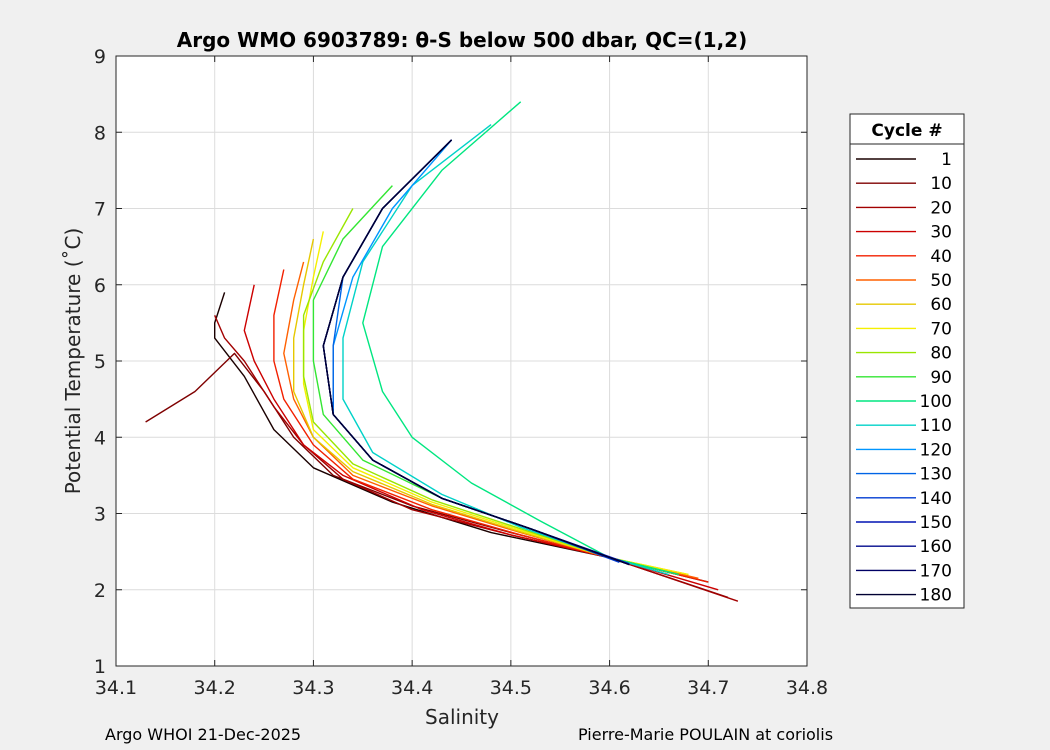  Describe the element at coordinates (936, 426) in the screenshot. I see `legend-label-cycle-110: 110` at that location.